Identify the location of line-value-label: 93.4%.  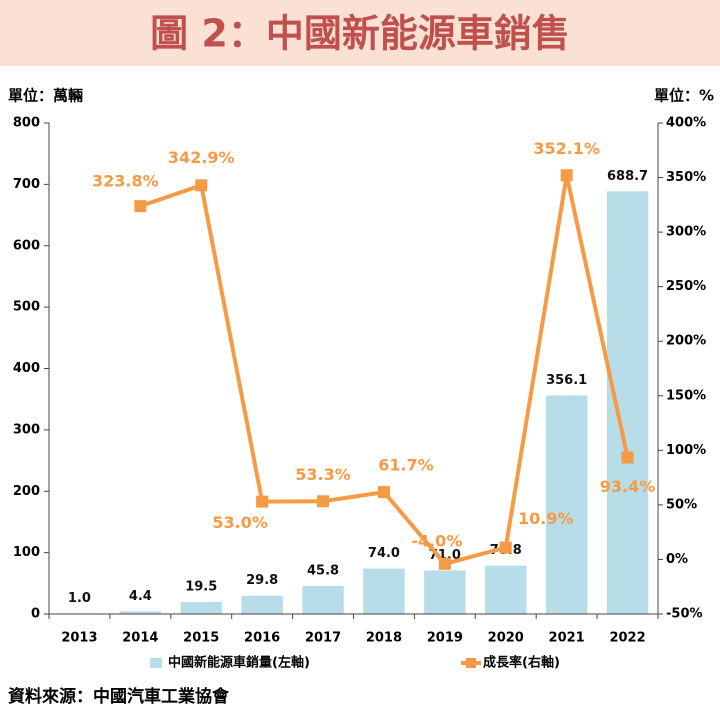
(628, 486).